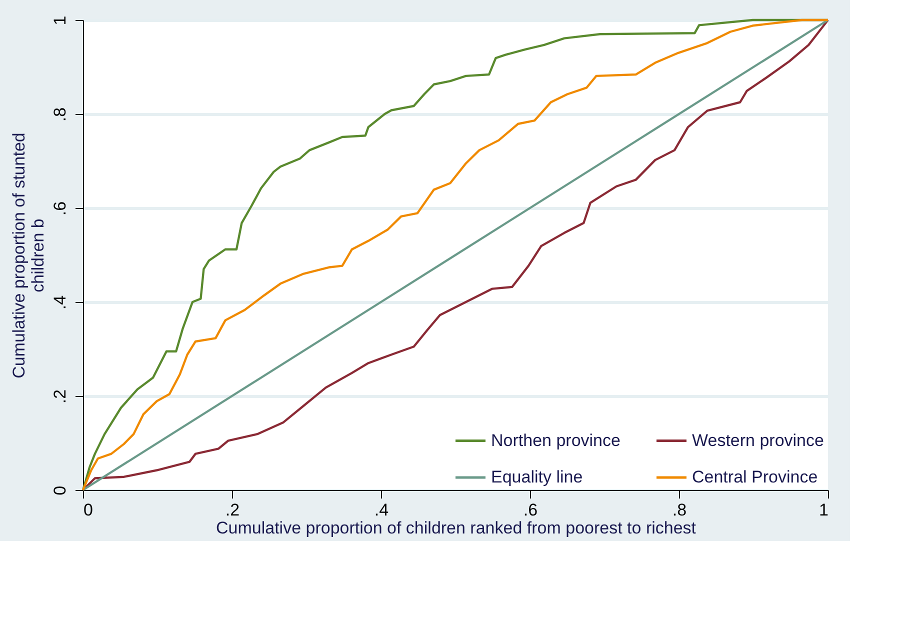 The width and height of the screenshot is (906, 637). I want to click on y-tick-label: .6, so click(60, 208).